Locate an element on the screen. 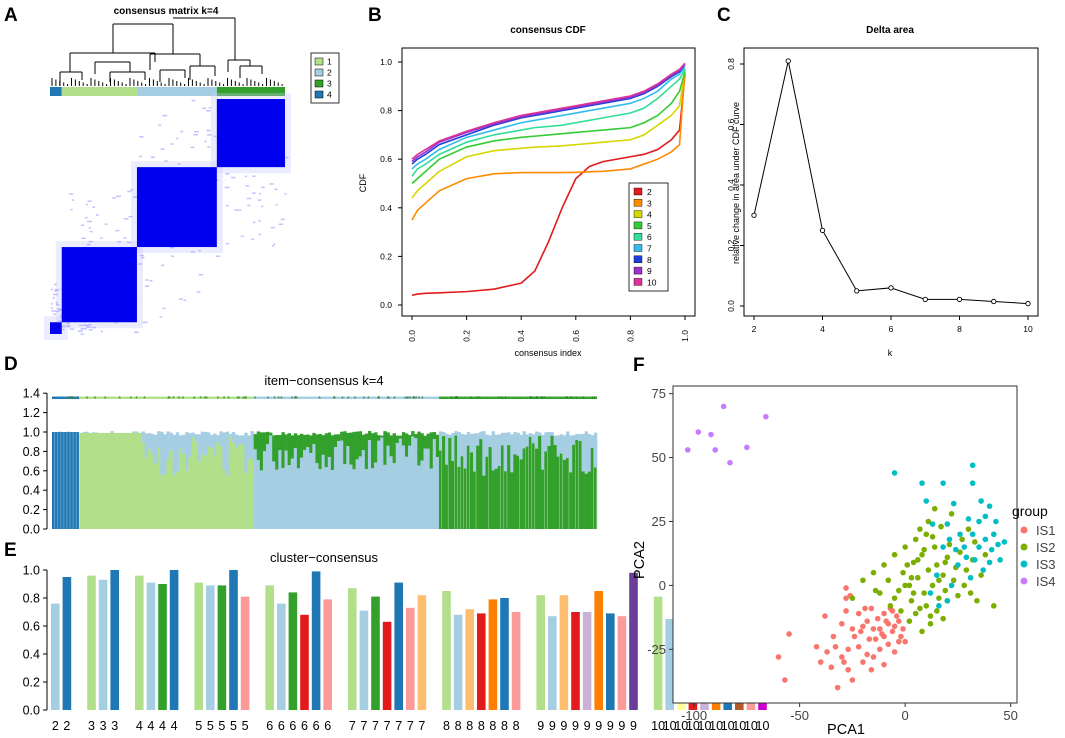  y-tick-label: -25 is located at coordinates (656, 649).